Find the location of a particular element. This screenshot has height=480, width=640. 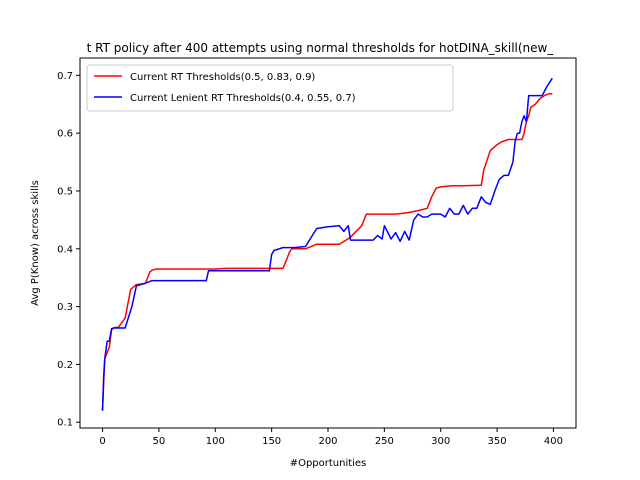

y-tick-label: 0.3 is located at coordinates (65, 307).